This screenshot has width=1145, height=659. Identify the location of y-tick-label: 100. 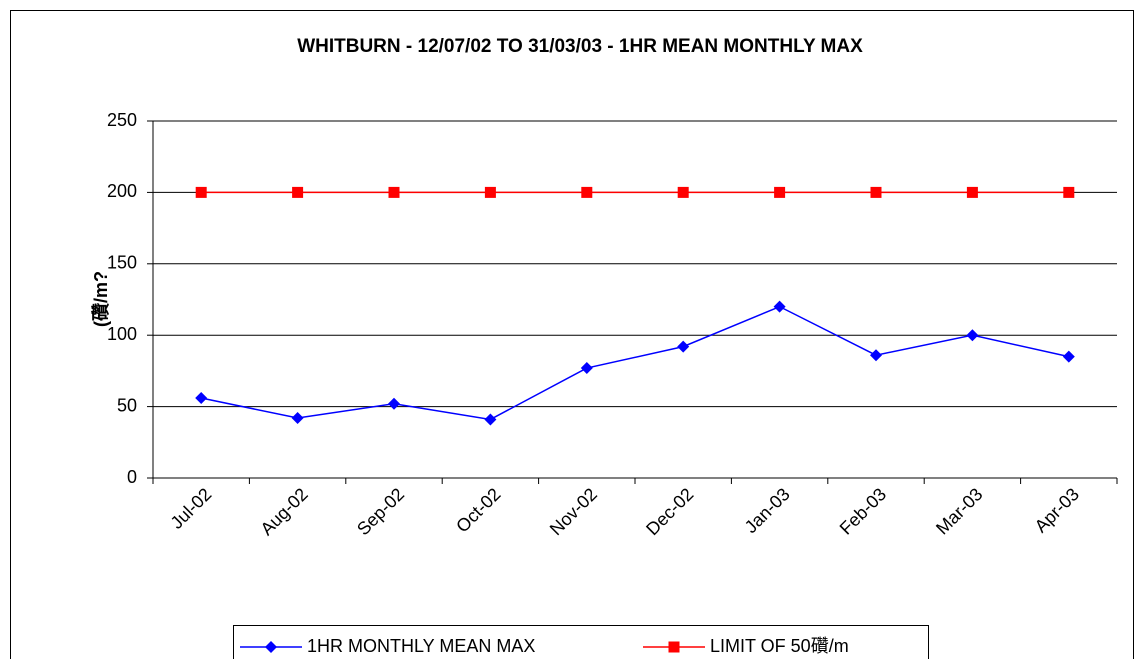
(122, 334).